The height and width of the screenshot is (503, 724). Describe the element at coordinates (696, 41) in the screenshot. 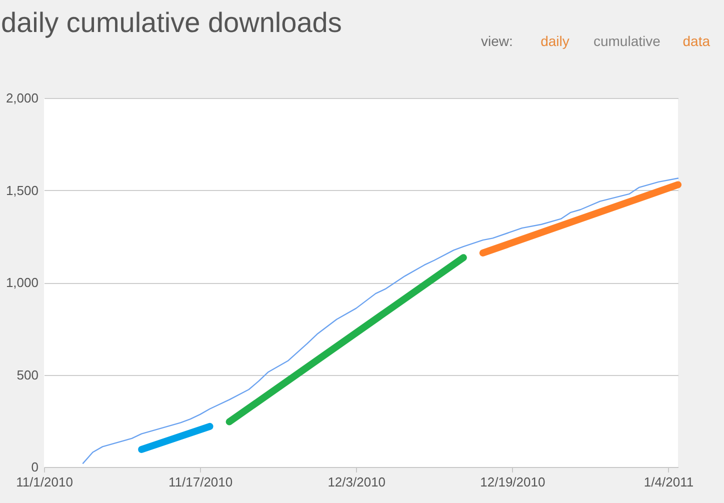

I see `text: data` at that location.